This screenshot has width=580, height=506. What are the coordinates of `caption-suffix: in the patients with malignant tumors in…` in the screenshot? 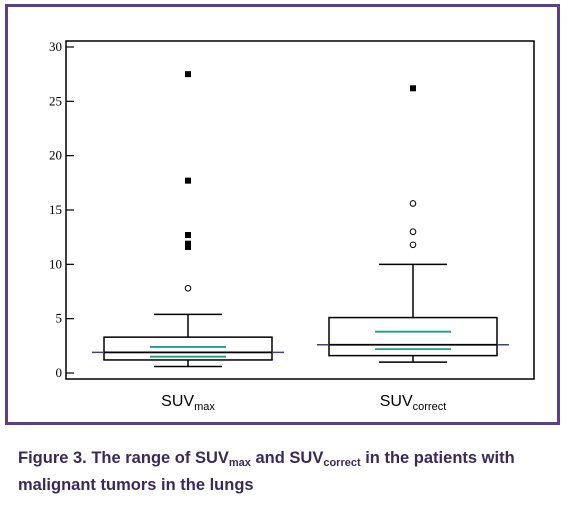 It's located at (266, 471).